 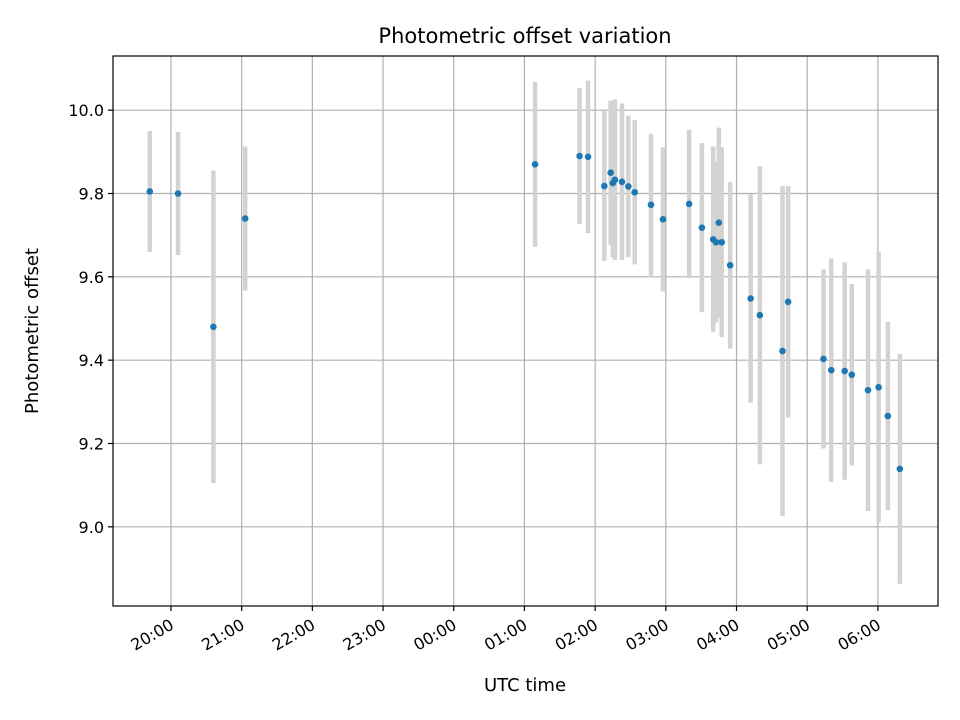 I want to click on x-axis-label: UTC time, so click(x=525, y=685).